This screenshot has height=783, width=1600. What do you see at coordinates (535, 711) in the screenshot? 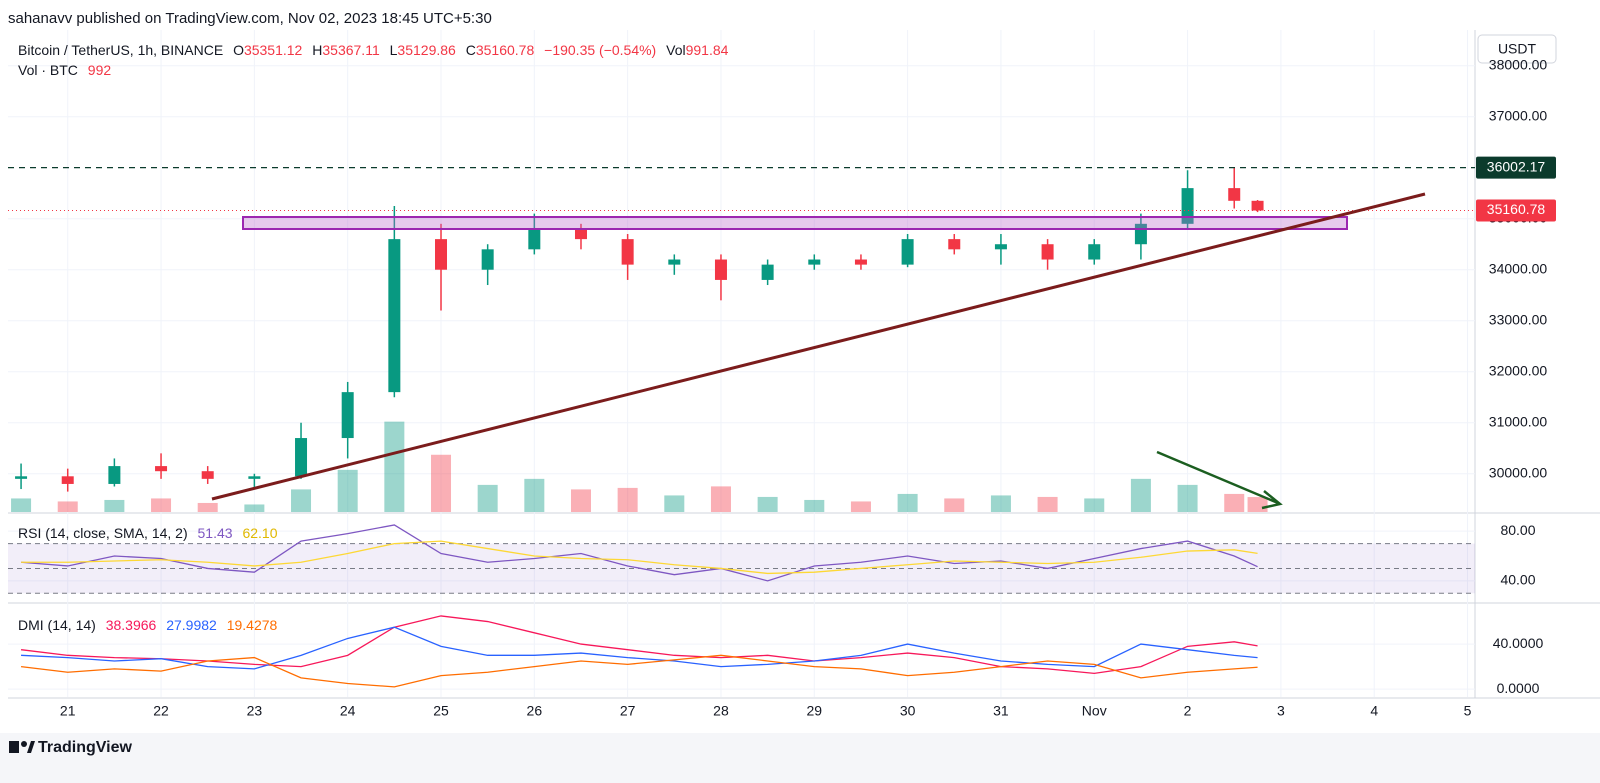
I see `x-tick-label: 26` at bounding box center [535, 711].